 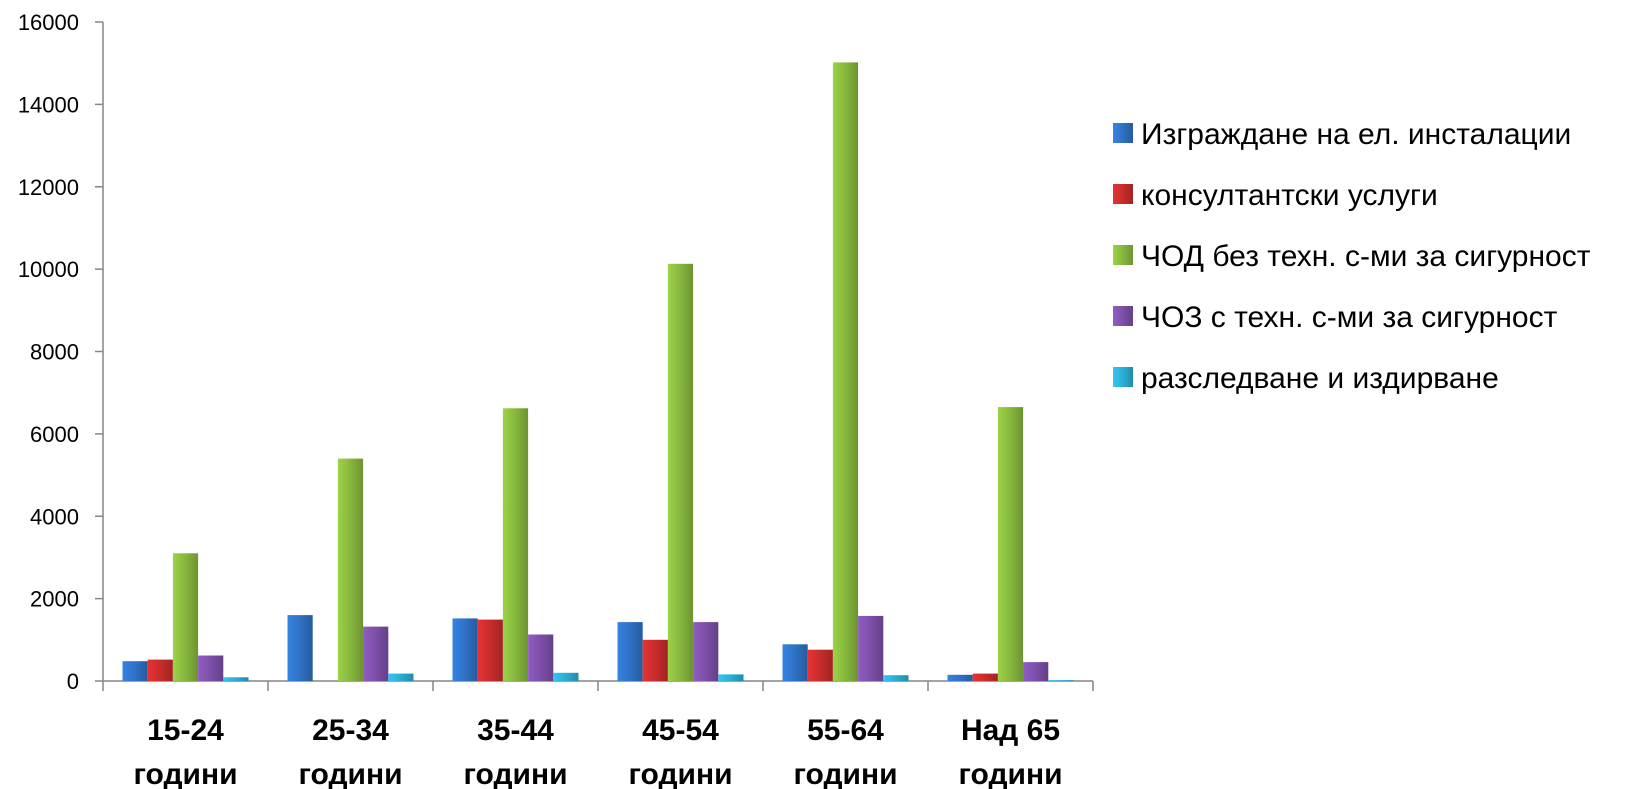 What do you see at coordinates (1349, 317) in the screenshot?
I see `legend-label: ЧОЗ с техн. с-ми за сигурност` at bounding box center [1349, 317].